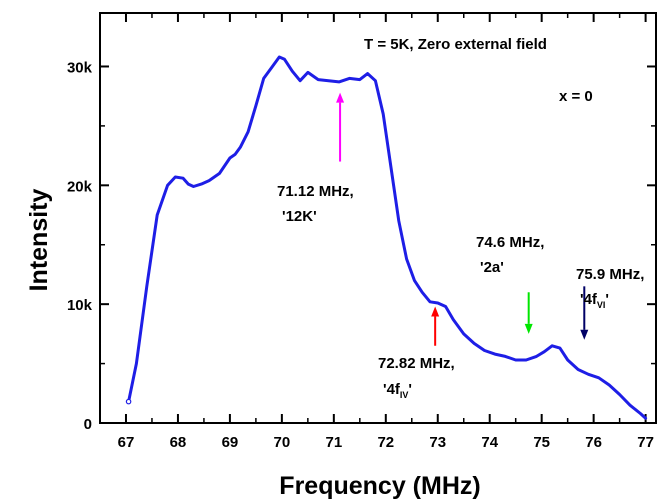 The height and width of the screenshot is (500, 664). I want to click on x-tick-label: 67, so click(126, 442).